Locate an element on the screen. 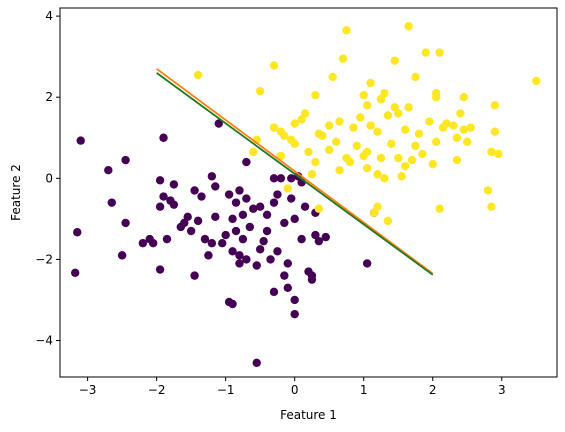 The height and width of the screenshot is (432, 565). x-tick-label: 2 is located at coordinates (433, 390).